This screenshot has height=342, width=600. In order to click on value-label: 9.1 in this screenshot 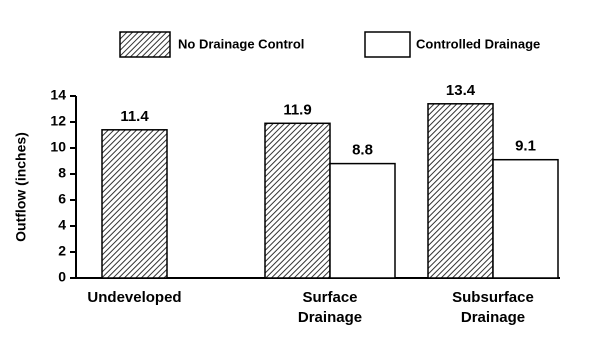, I will do `click(525, 146)`.